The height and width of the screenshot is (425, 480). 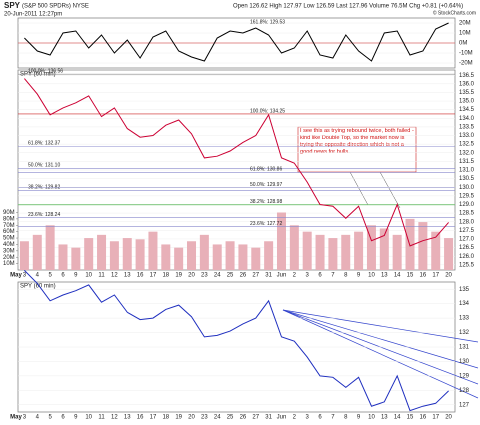 I want to click on y-tick-label: 131.0, so click(x=467, y=171).